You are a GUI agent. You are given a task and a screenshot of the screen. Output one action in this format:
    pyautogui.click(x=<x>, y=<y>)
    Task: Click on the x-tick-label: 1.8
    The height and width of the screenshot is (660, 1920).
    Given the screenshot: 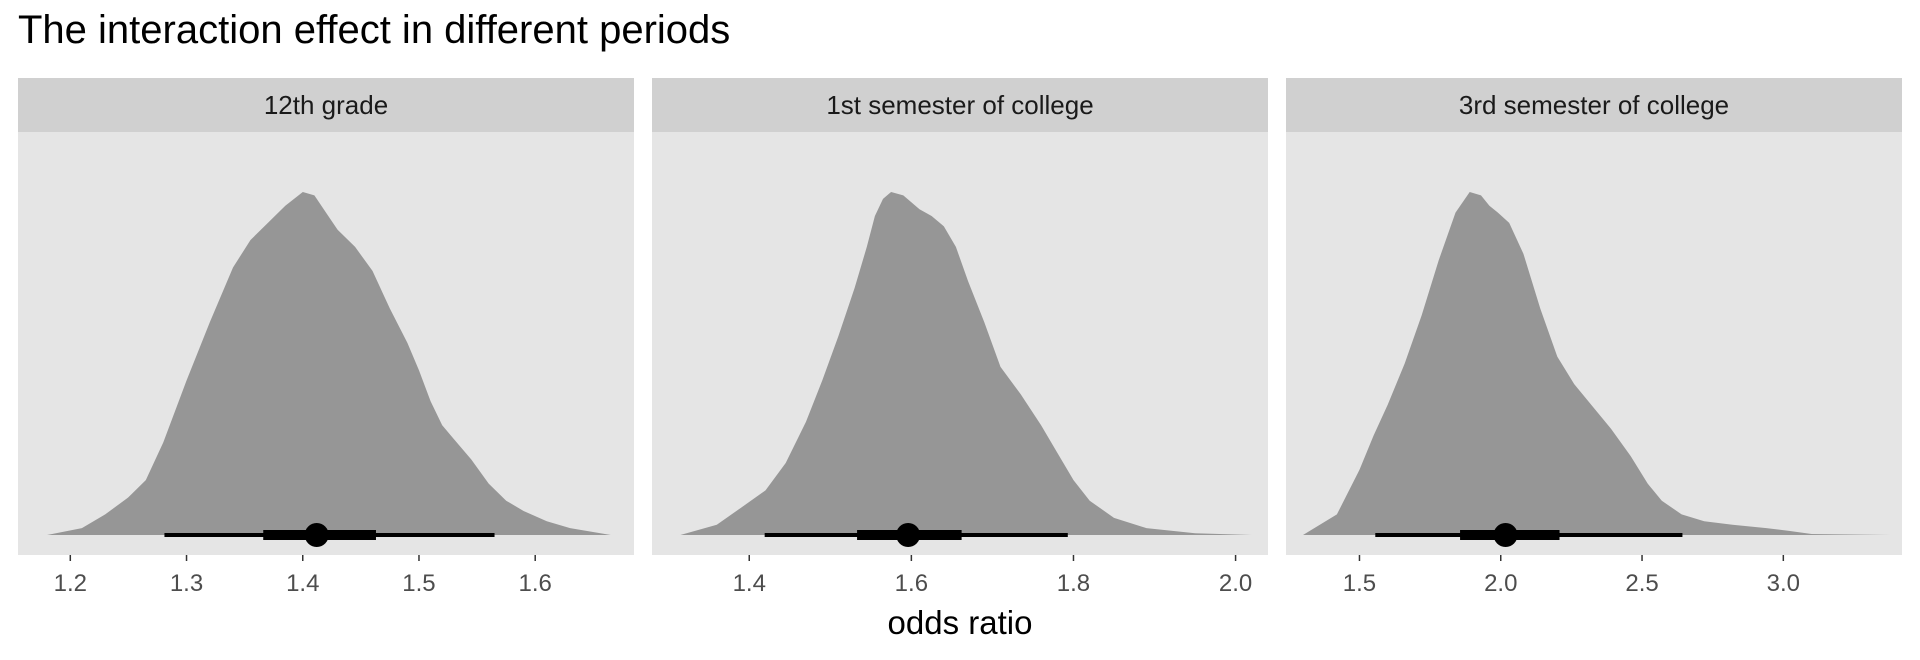 What is the action you would take?
    pyautogui.click(x=1073, y=583)
    